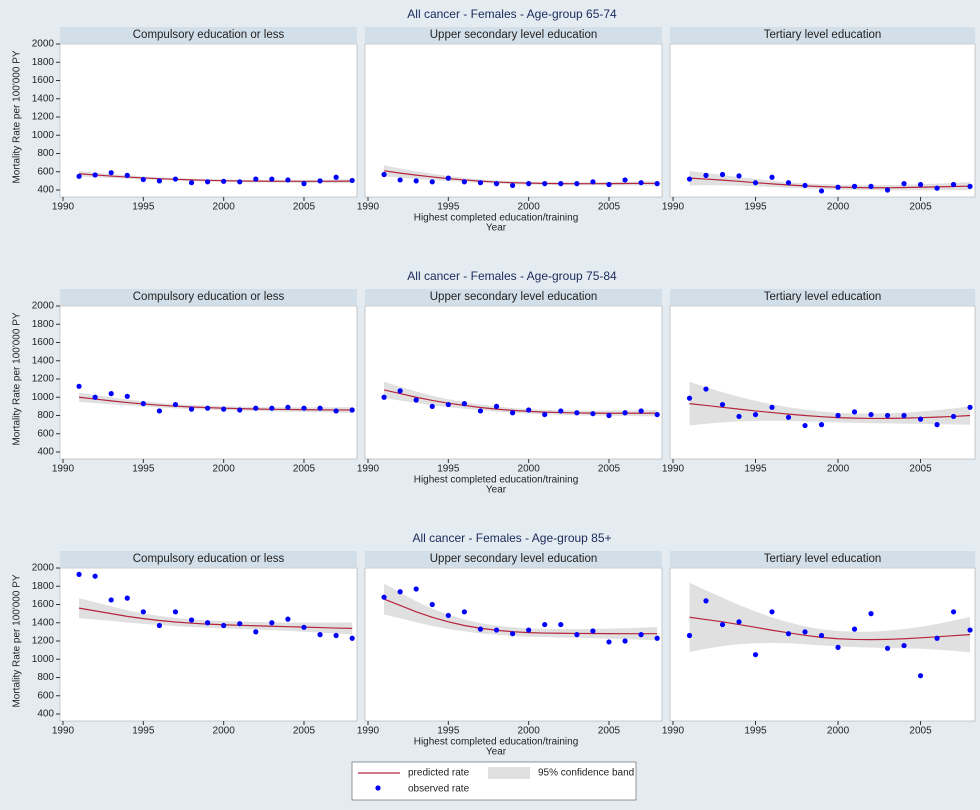  What do you see at coordinates (439, 789) in the screenshot?
I see `legend-label: observed rate` at bounding box center [439, 789].